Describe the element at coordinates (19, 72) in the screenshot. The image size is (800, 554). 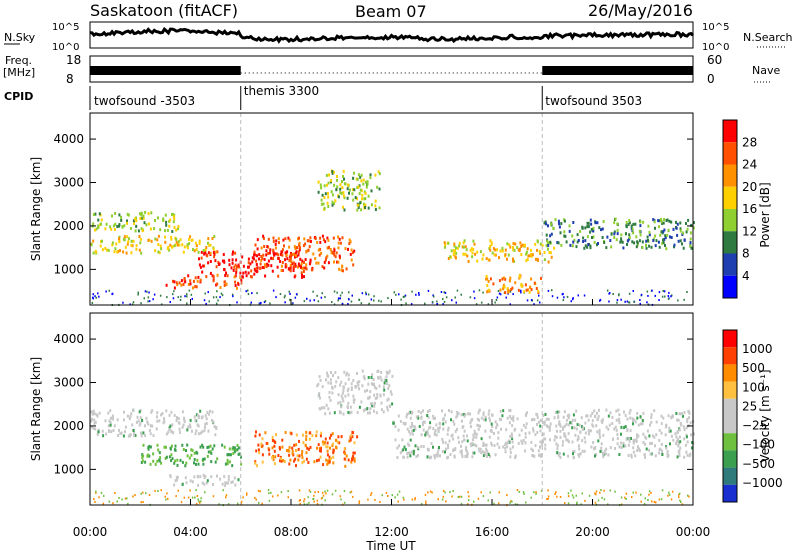
I see `freq-label-2: [MHz]` at that location.